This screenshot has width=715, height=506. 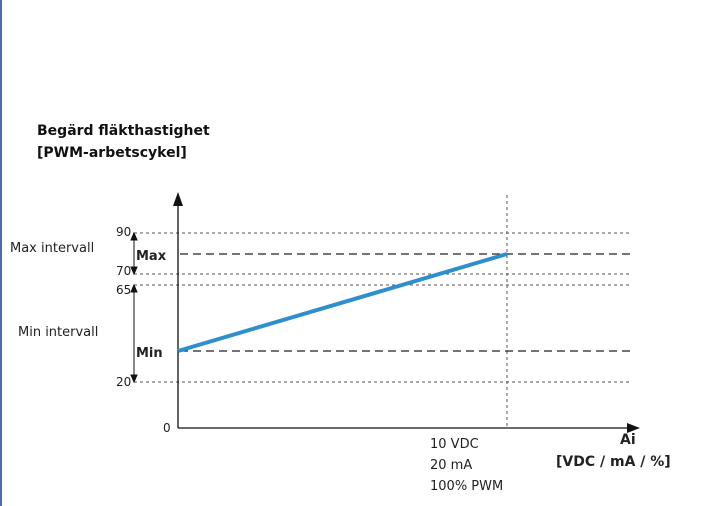 I want to click on x-axis-label: Ai, so click(x=628, y=440).